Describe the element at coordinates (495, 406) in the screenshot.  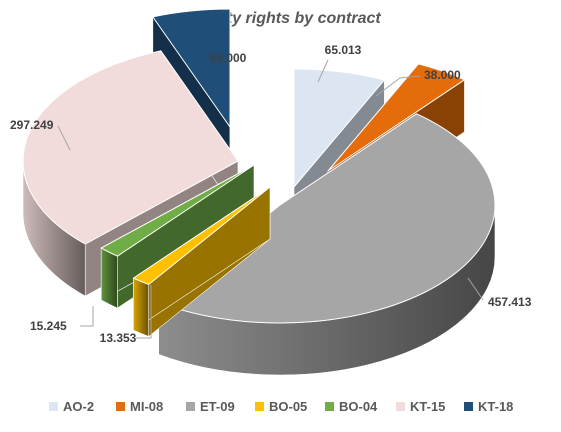
I see `legend-label-kt-18: KT-18` at that location.